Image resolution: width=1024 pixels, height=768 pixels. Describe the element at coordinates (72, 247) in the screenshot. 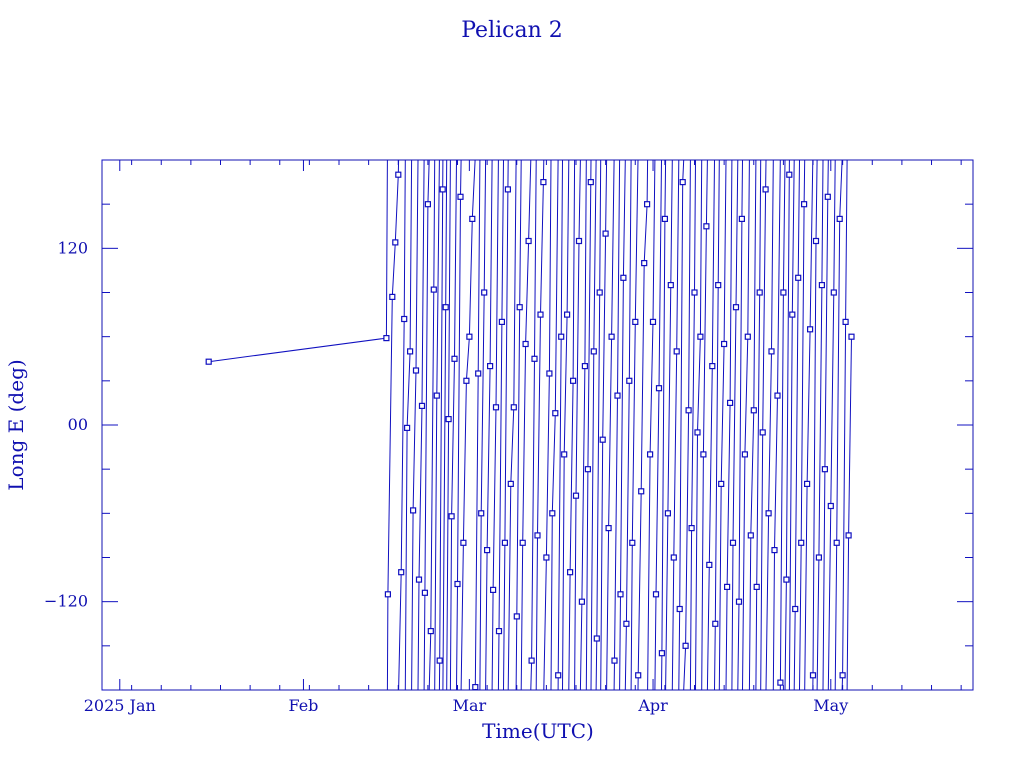

I see `y-tick-label: 120` at that location.